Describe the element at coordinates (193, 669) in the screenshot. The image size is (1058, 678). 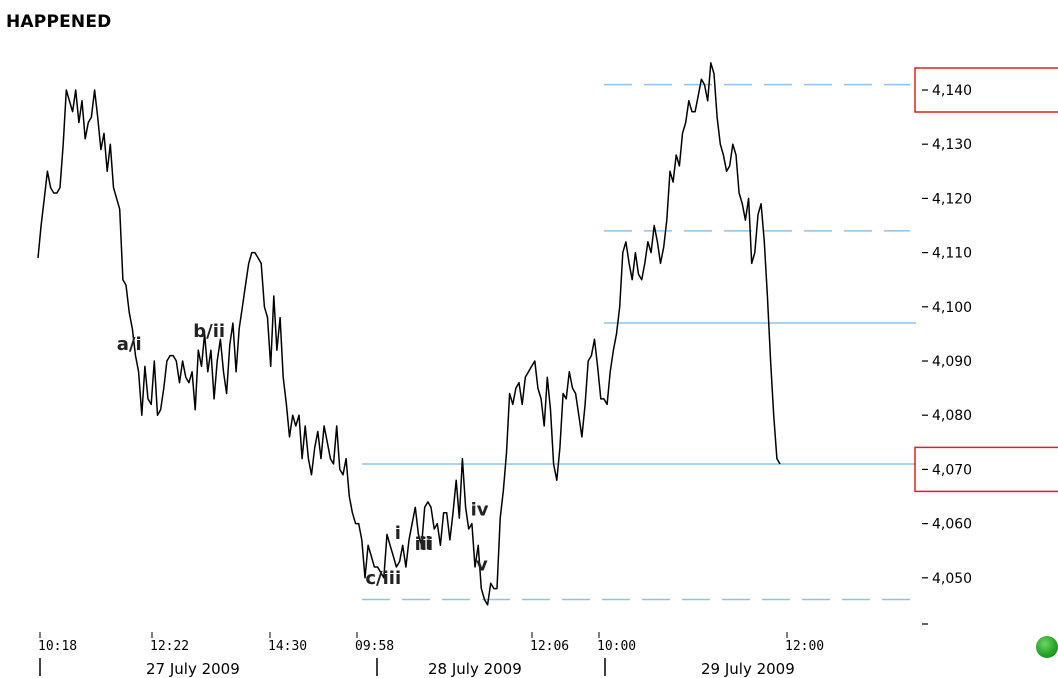
I see `date-label: 27 July 2009` at that location.